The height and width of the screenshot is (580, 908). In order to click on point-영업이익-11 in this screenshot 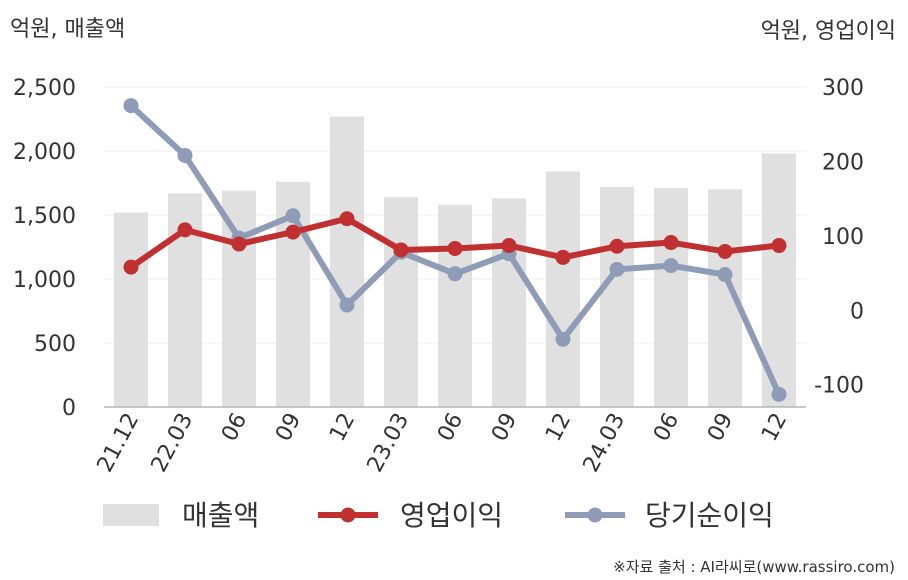, I will do `click(725, 251)`.